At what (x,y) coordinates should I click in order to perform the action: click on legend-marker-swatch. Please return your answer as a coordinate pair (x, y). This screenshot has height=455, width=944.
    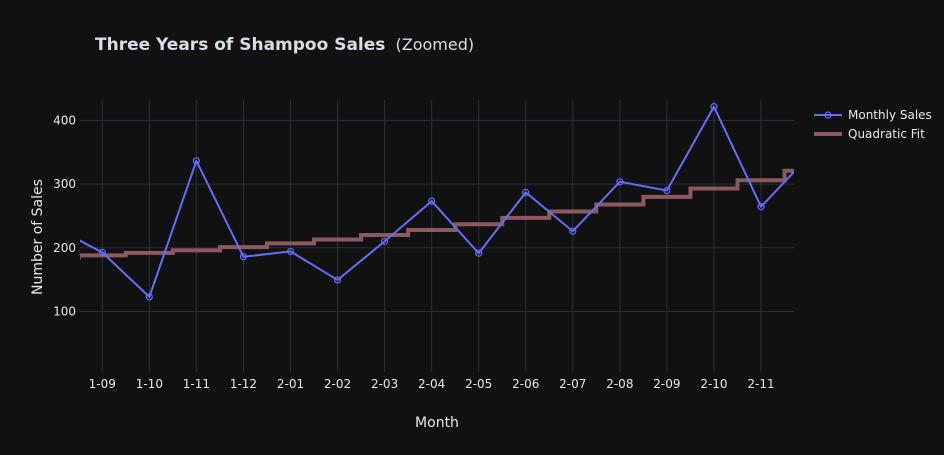
    Looking at the image, I should click on (828, 115).